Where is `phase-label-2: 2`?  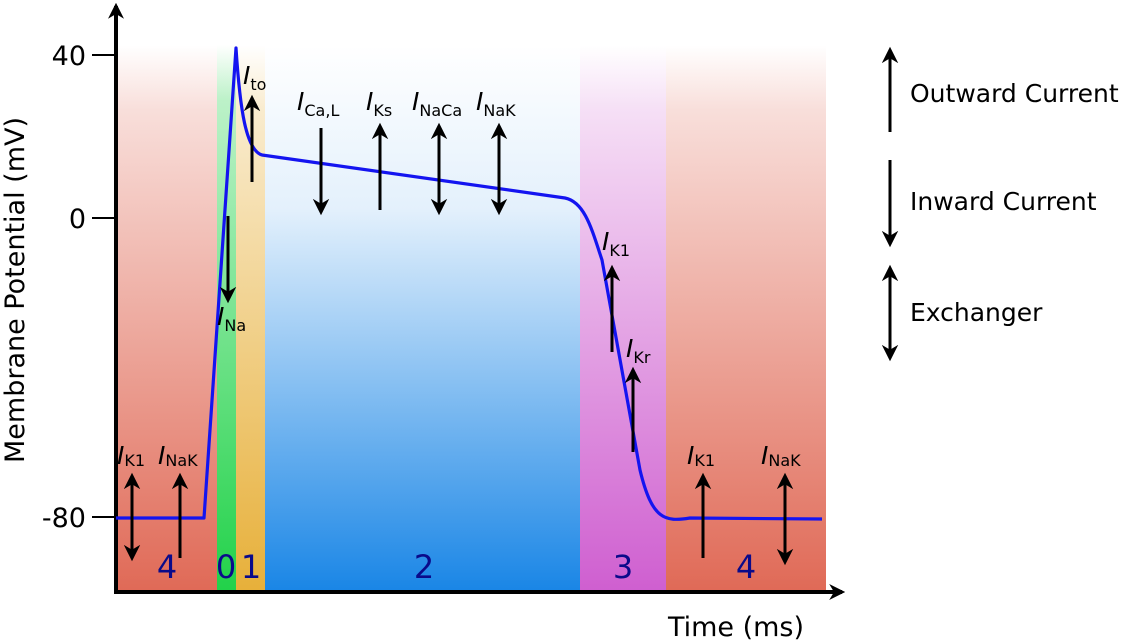
phase-label-2: 2 is located at coordinates (424, 567).